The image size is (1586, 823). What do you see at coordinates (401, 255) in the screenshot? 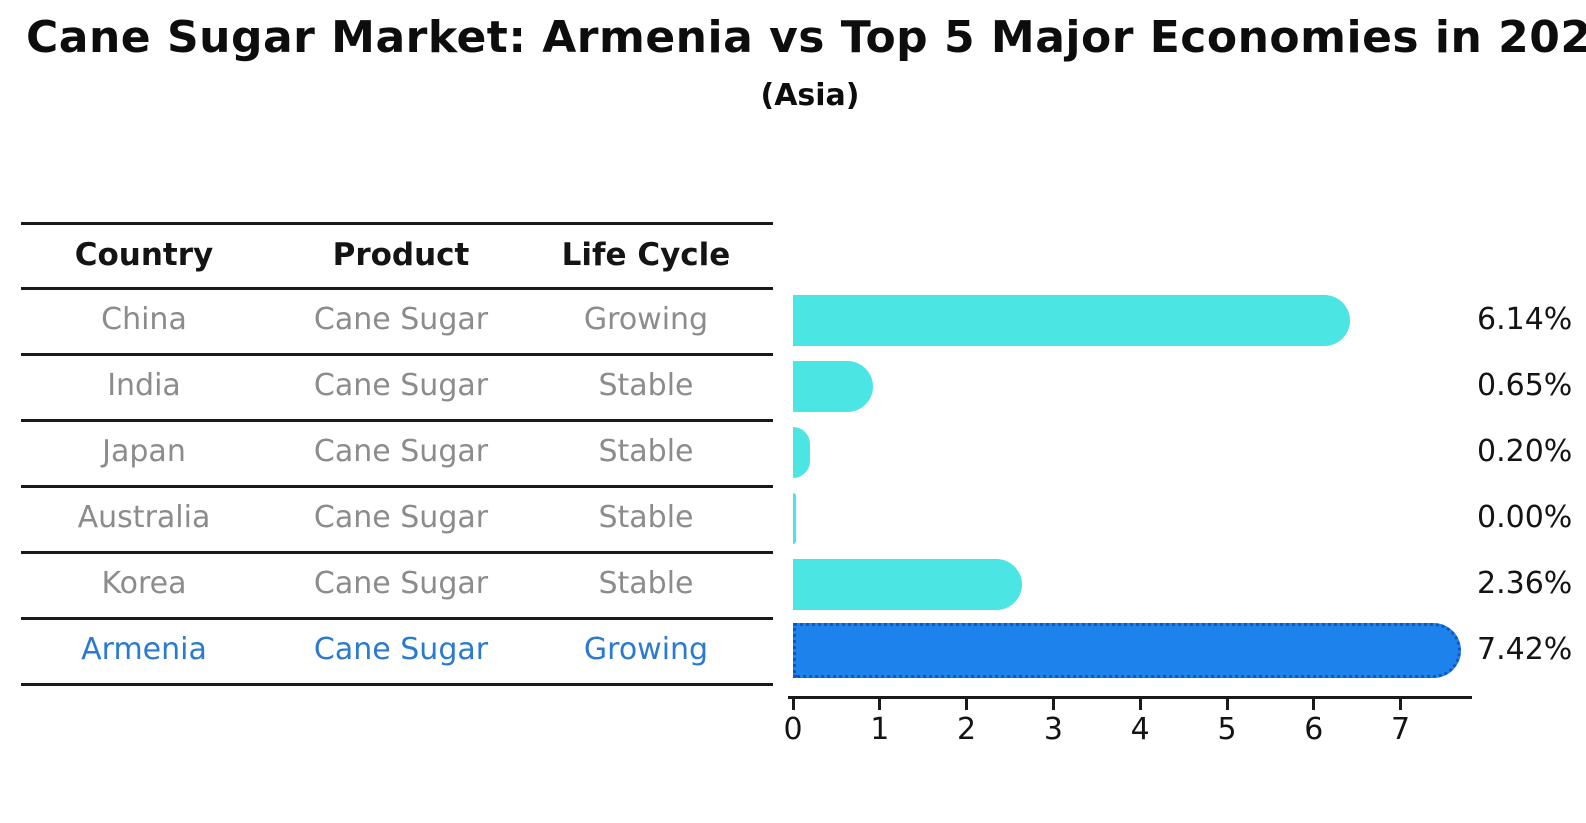
I see `table-header-product: Product` at bounding box center [401, 255].